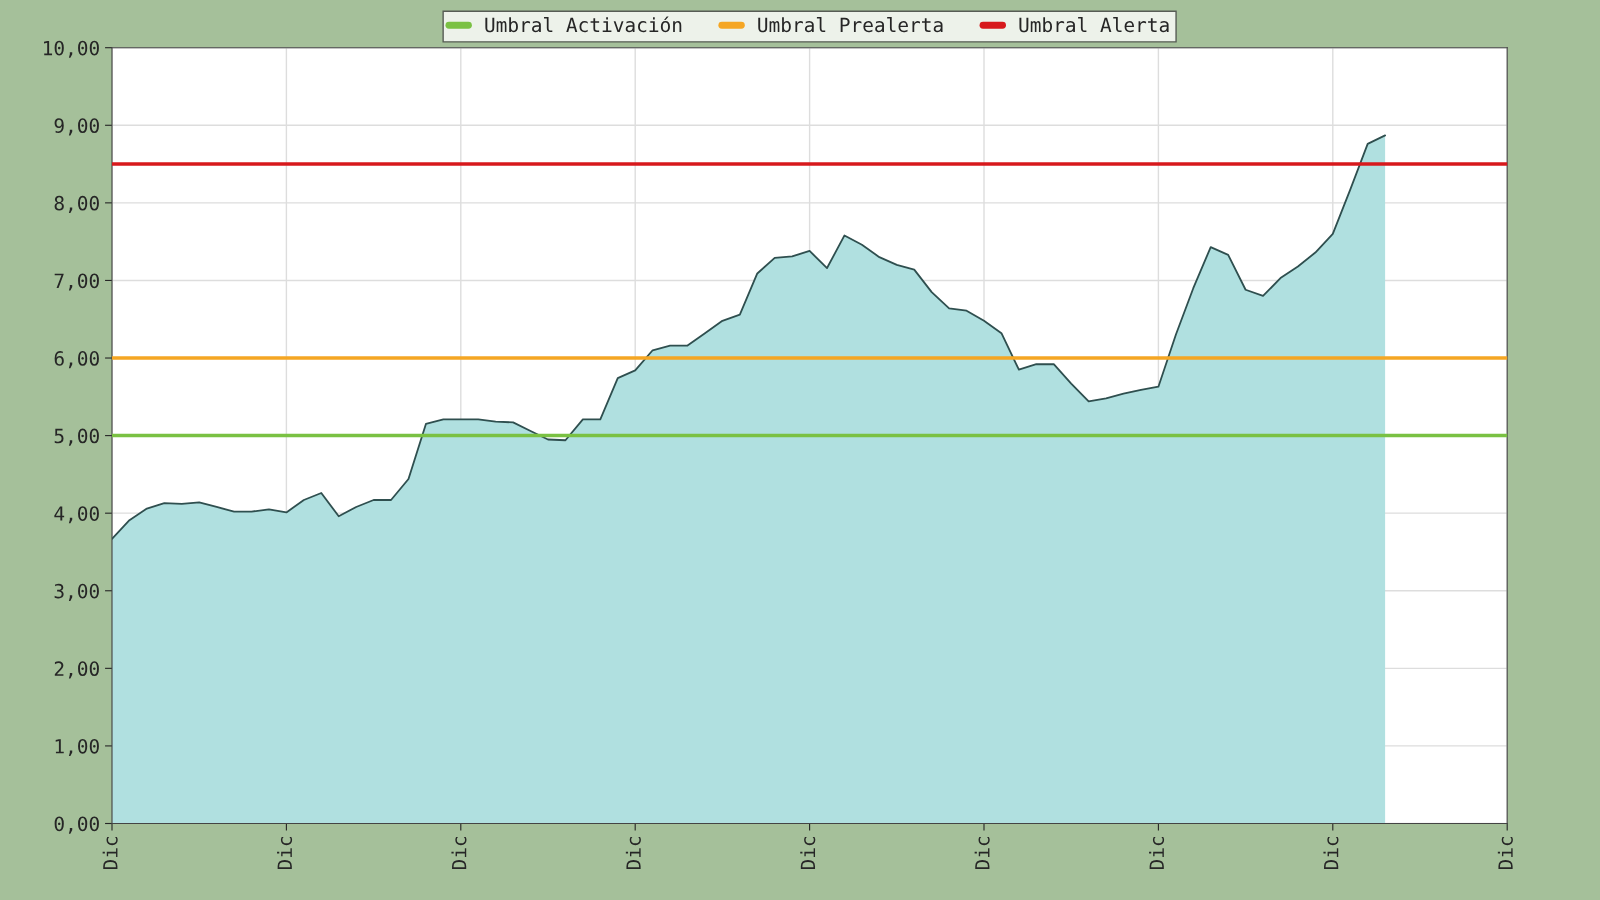 The width and height of the screenshot is (1600, 900). I want to click on y-tick-label: 0,00, so click(76, 825).